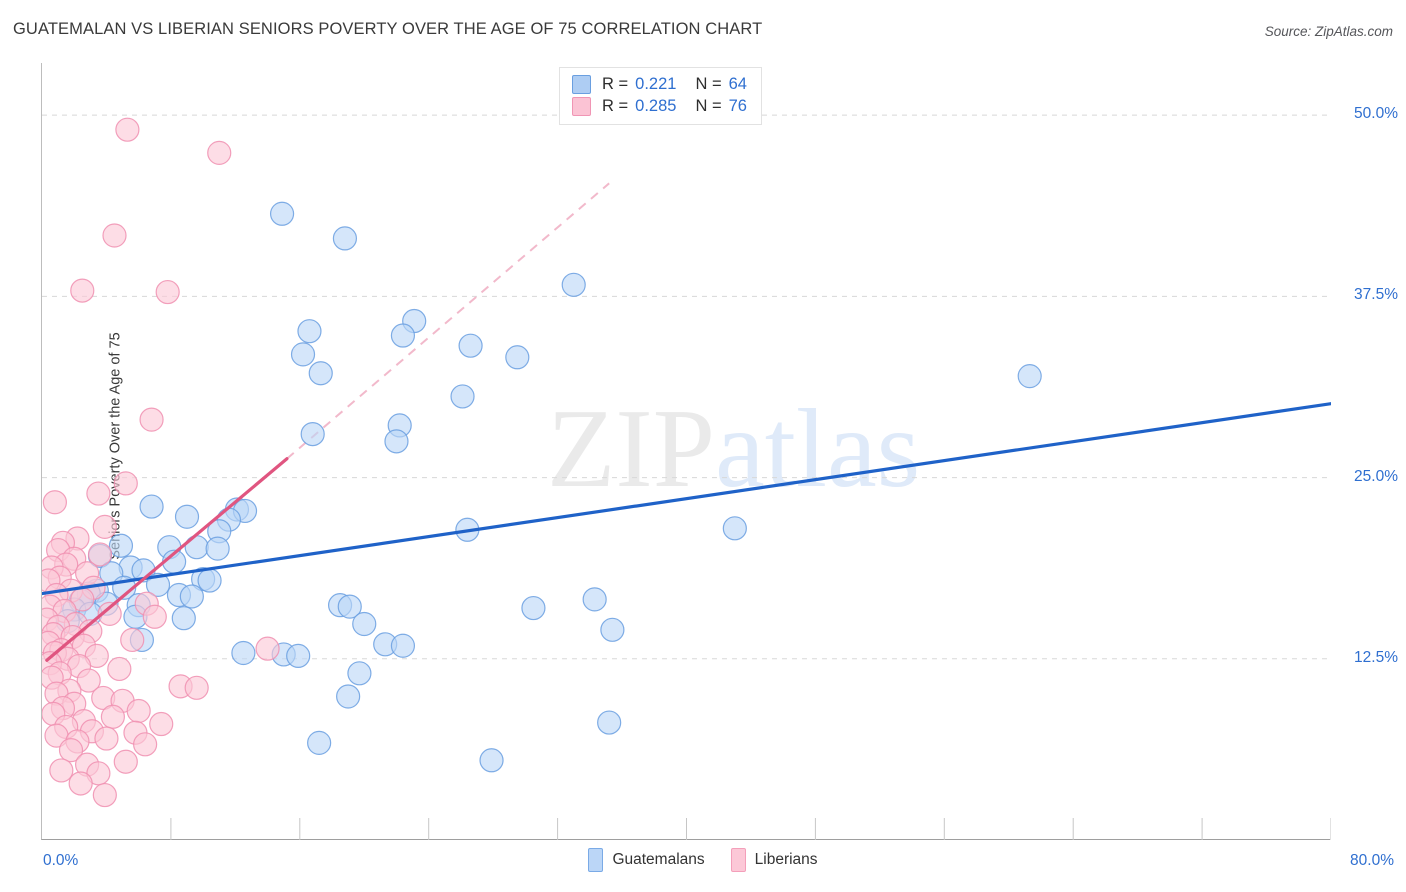 The image size is (1406, 892). What do you see at coordinates (660, 96) in the screenshot?
I see `correlation-stats-legend: R = 0.221 N = 64 R = 0.285 N = 76` at bounding box center [660, 96].